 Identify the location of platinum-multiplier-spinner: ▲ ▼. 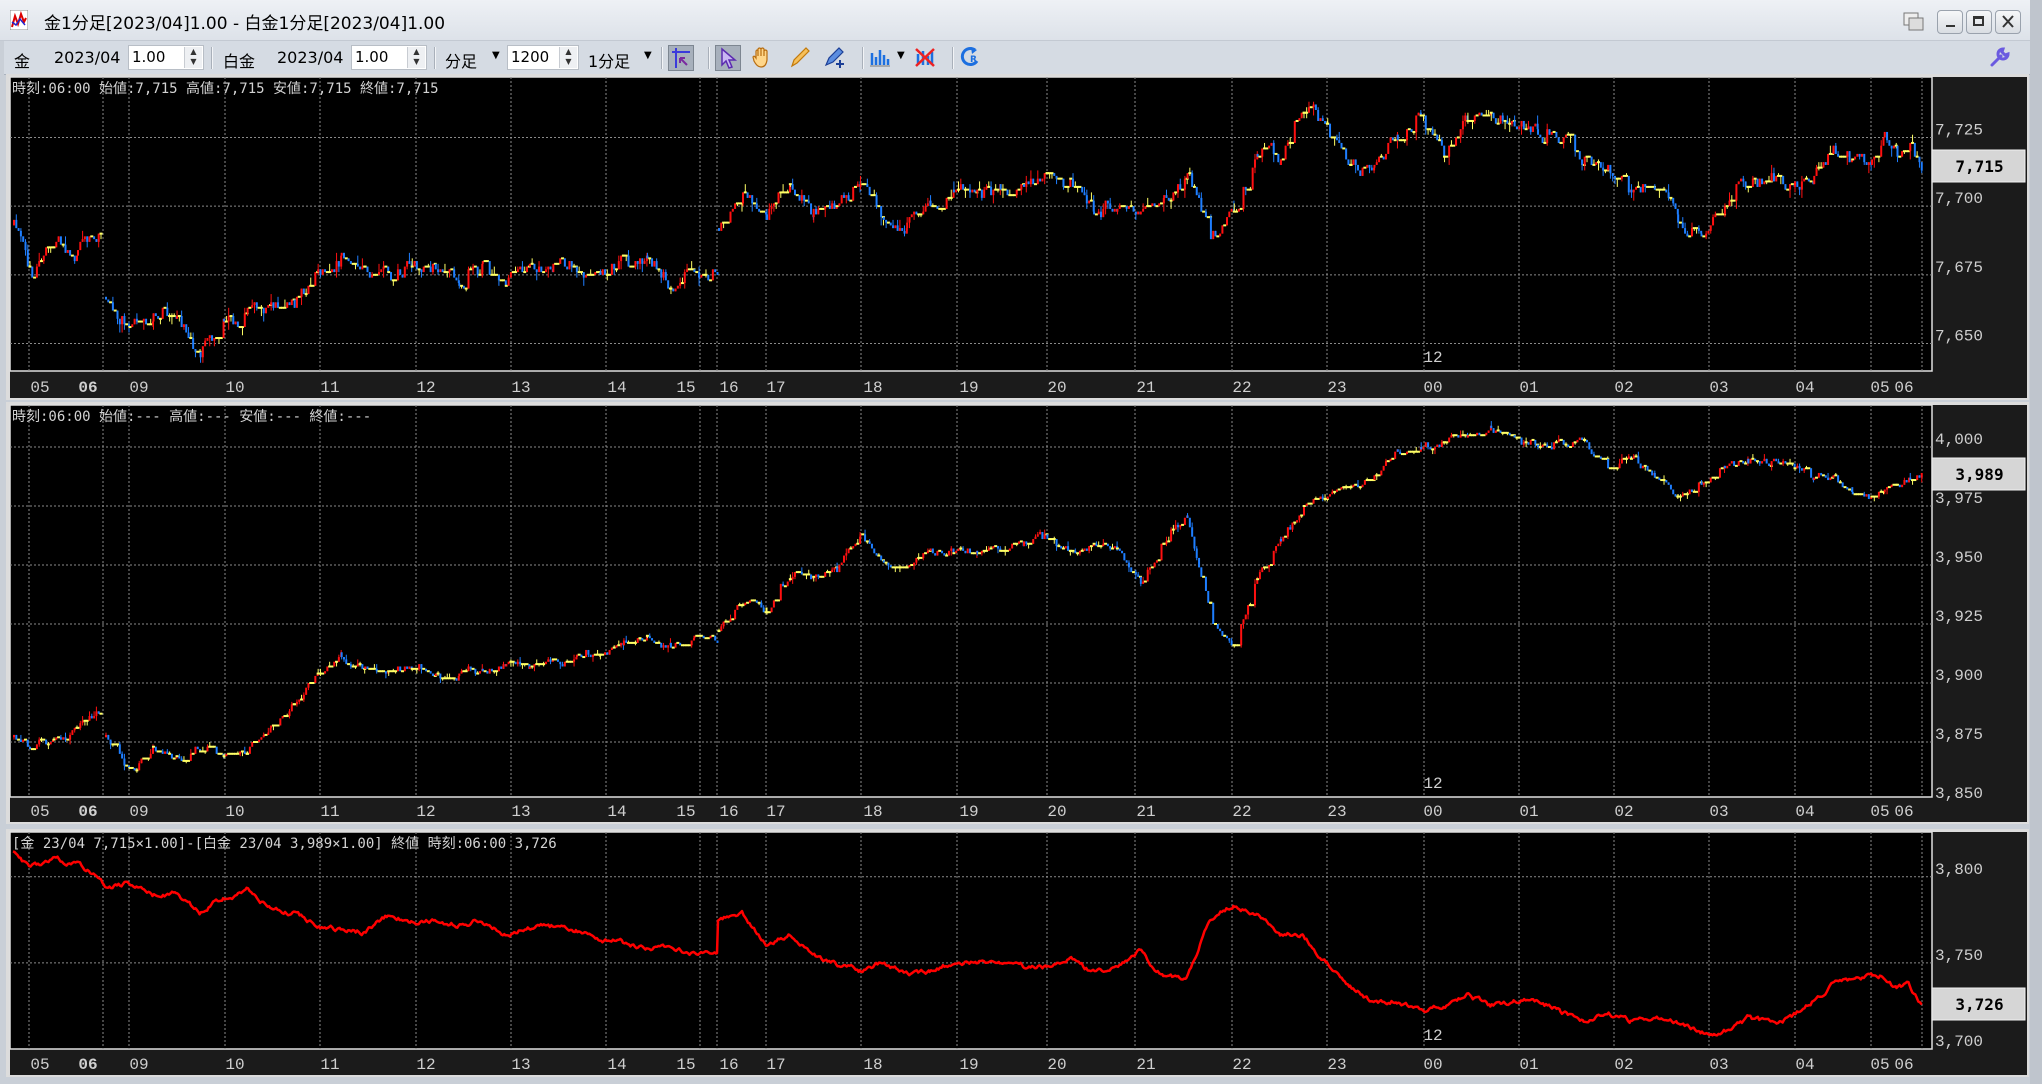
(416, 57).